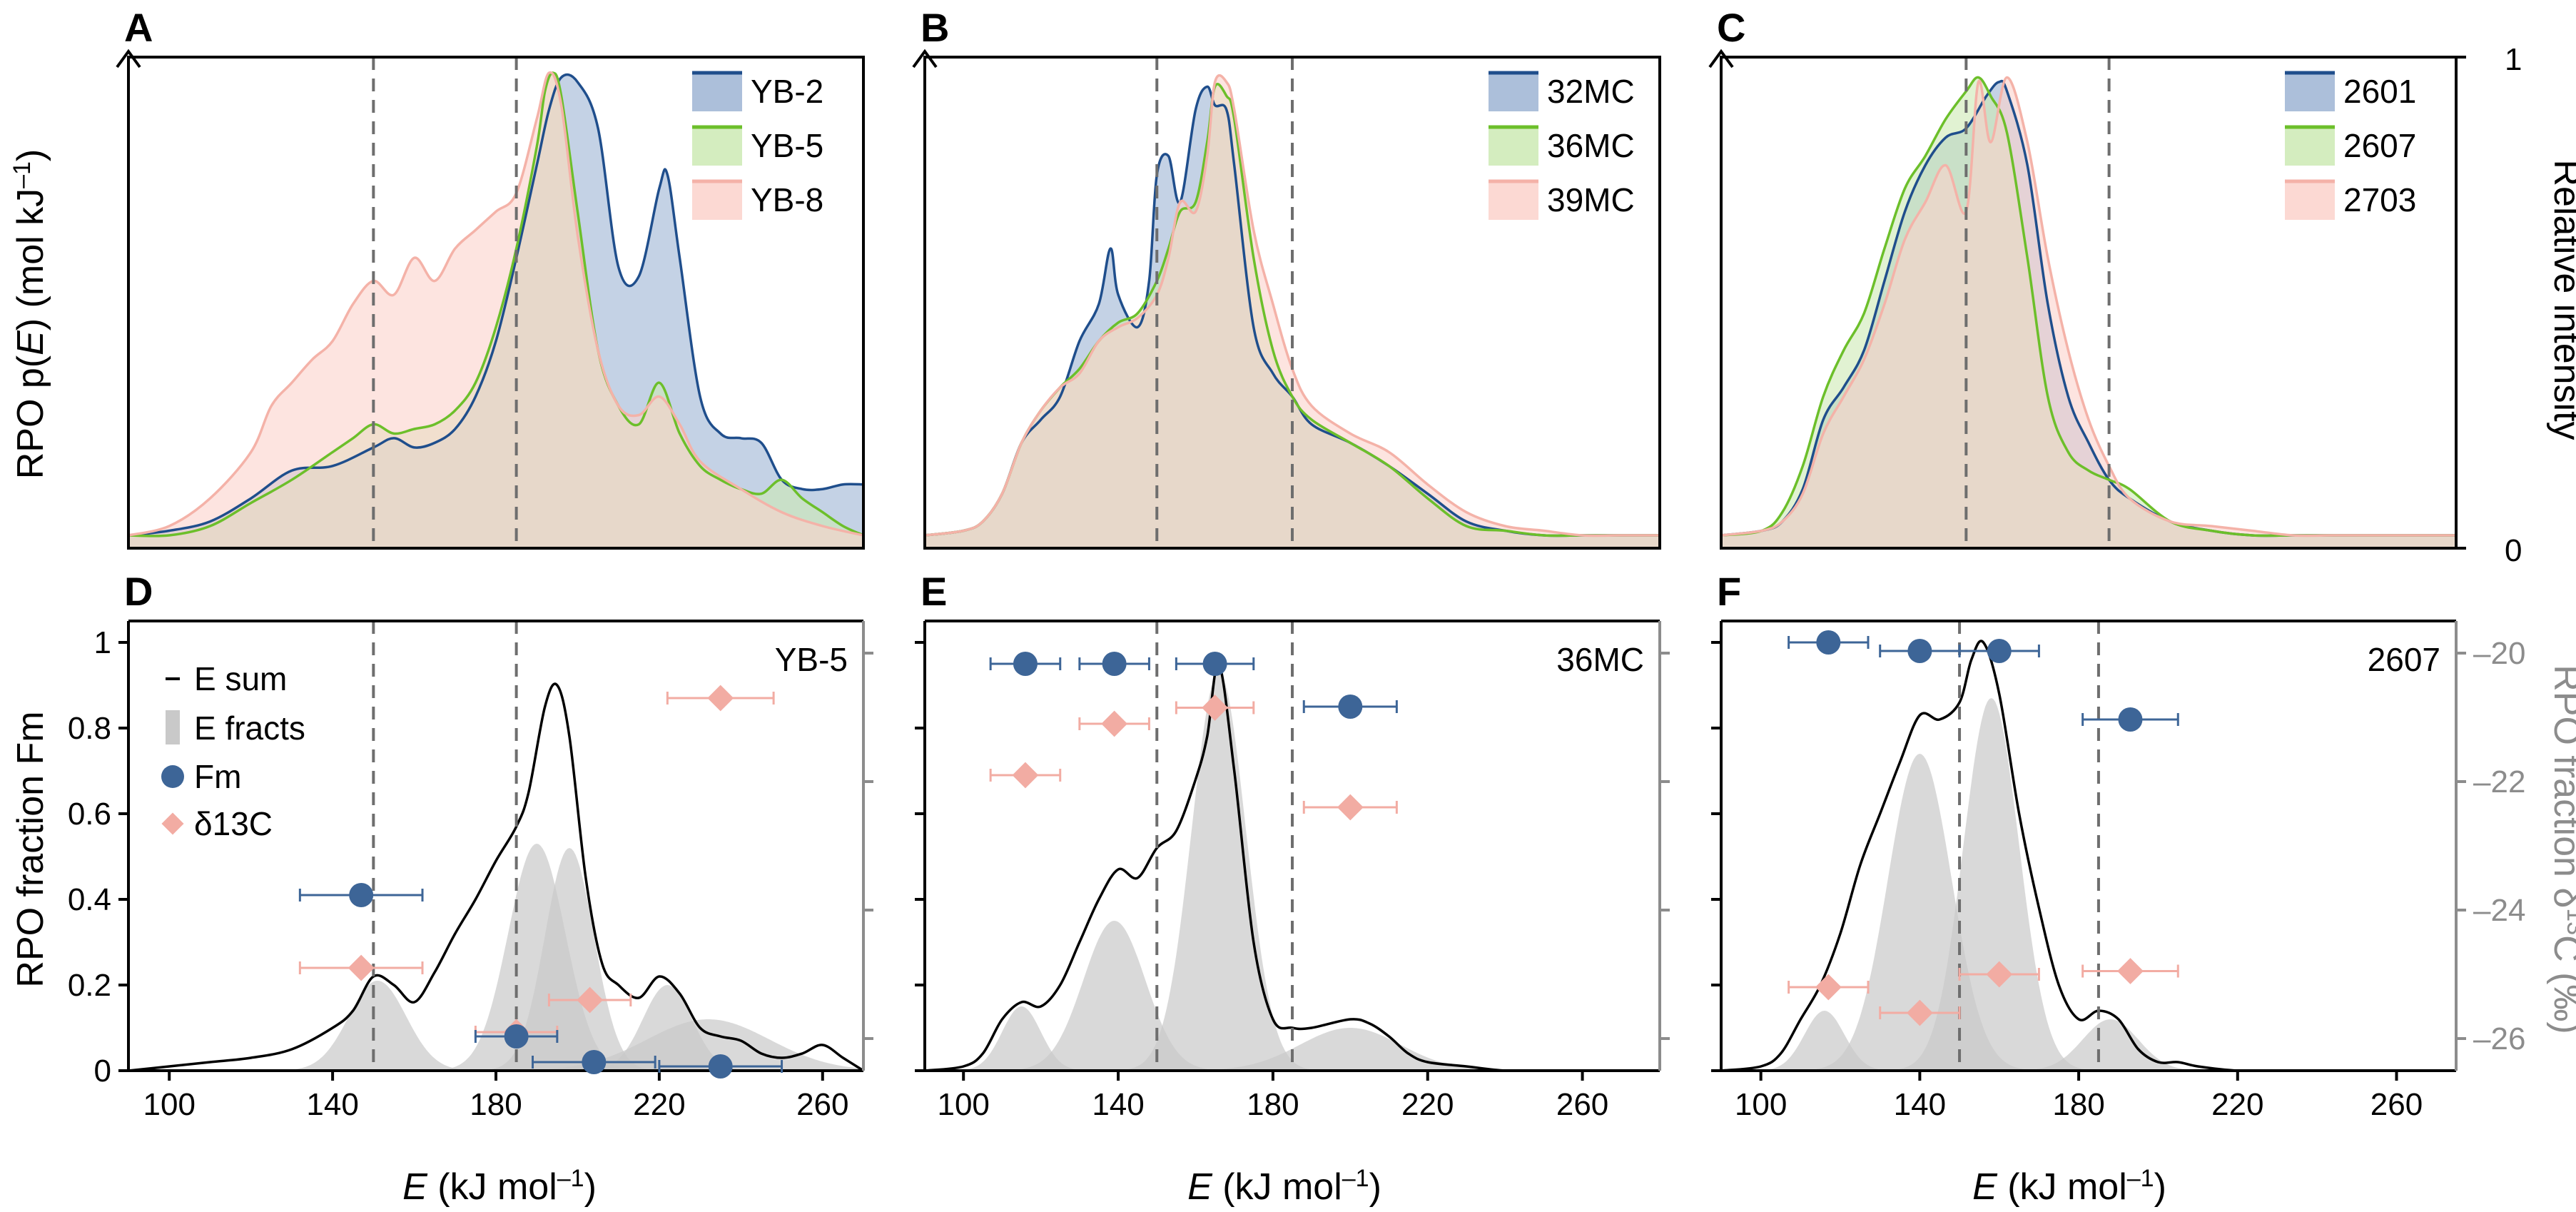 The width and height of the screenshot is (2576, 1212). I want to click on panel-c: C 2601 2607 2703, so click(2087, 277).